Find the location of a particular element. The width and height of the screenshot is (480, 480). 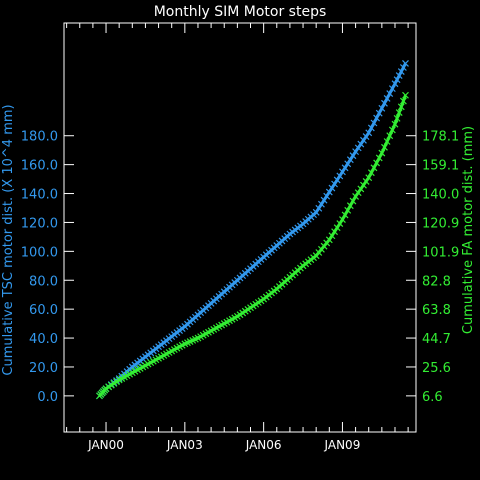

right-tick-label: 140.0 is located at coordinates (440, 195).